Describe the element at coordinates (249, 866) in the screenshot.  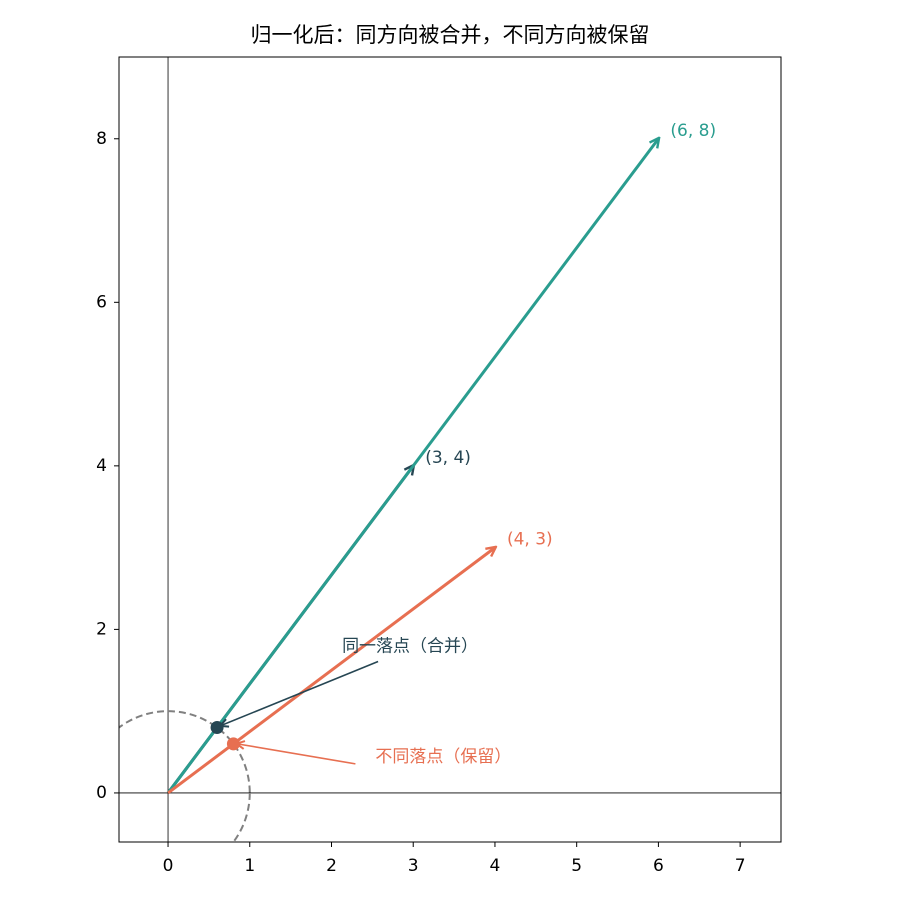
I see `x-tick-label: 1` at that location.